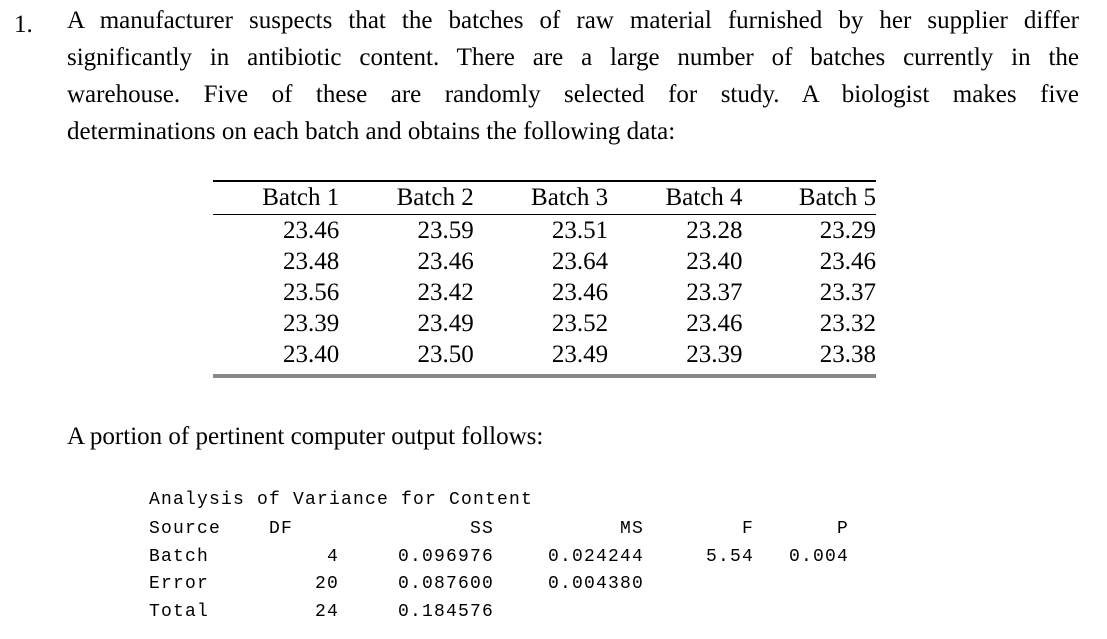  Describe the element at coordinates (179, 611) in the screenshot. I see `anova-cell: Total` at that location.